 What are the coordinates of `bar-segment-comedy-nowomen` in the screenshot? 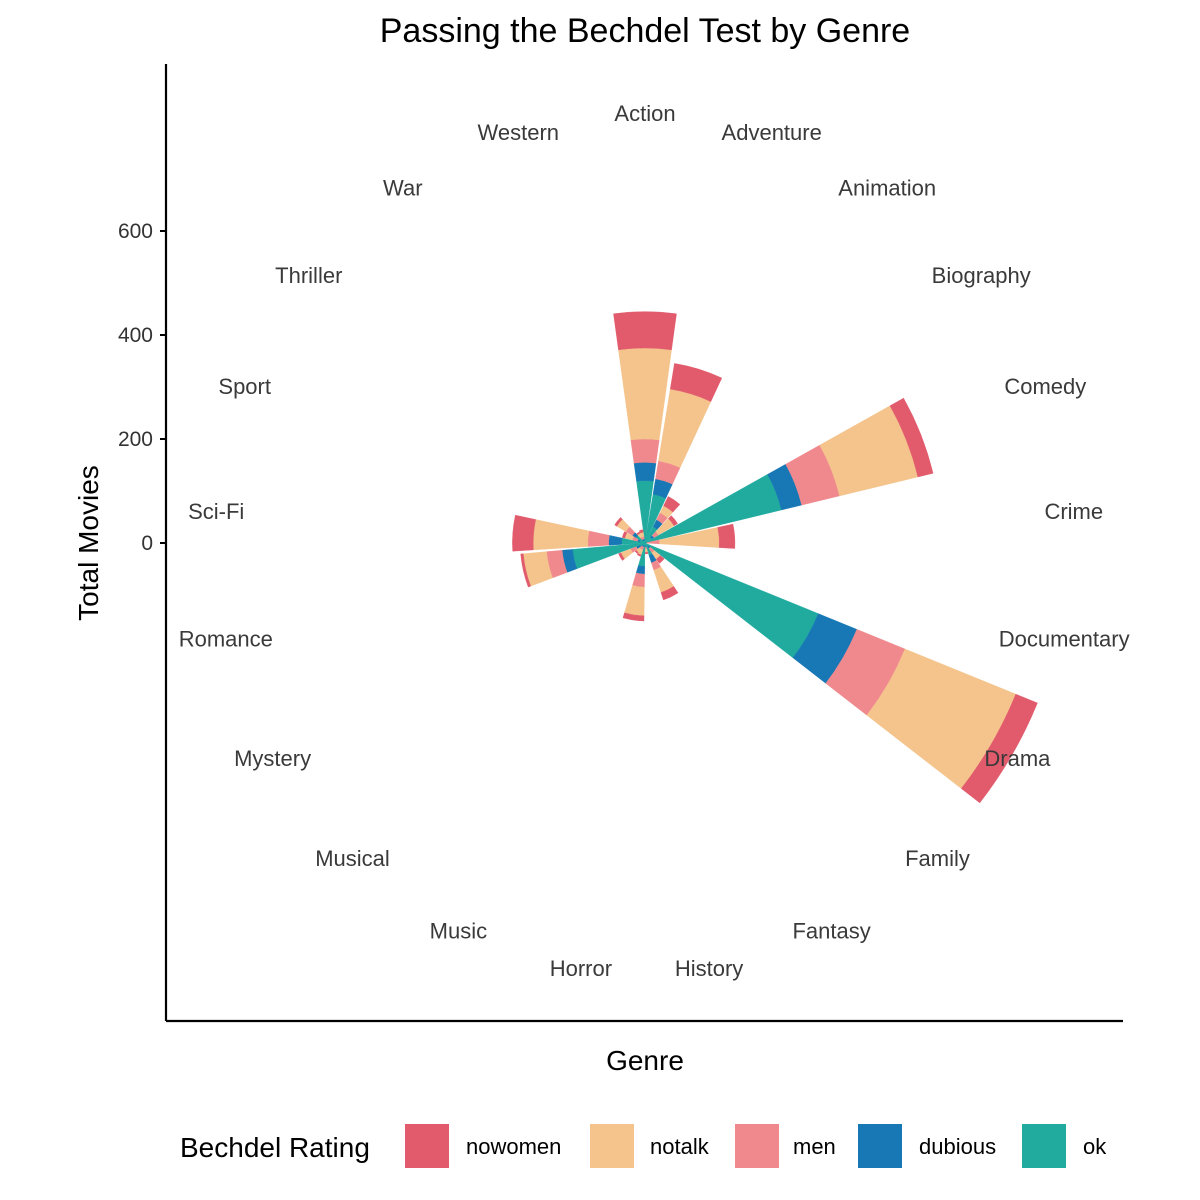 It's located at (911, 437).